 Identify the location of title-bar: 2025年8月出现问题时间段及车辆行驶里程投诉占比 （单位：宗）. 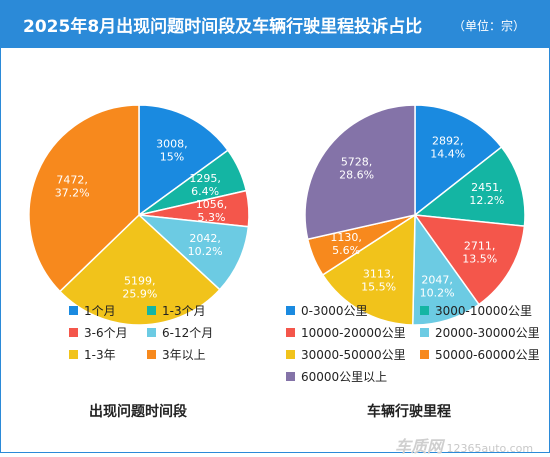
(275, 24).